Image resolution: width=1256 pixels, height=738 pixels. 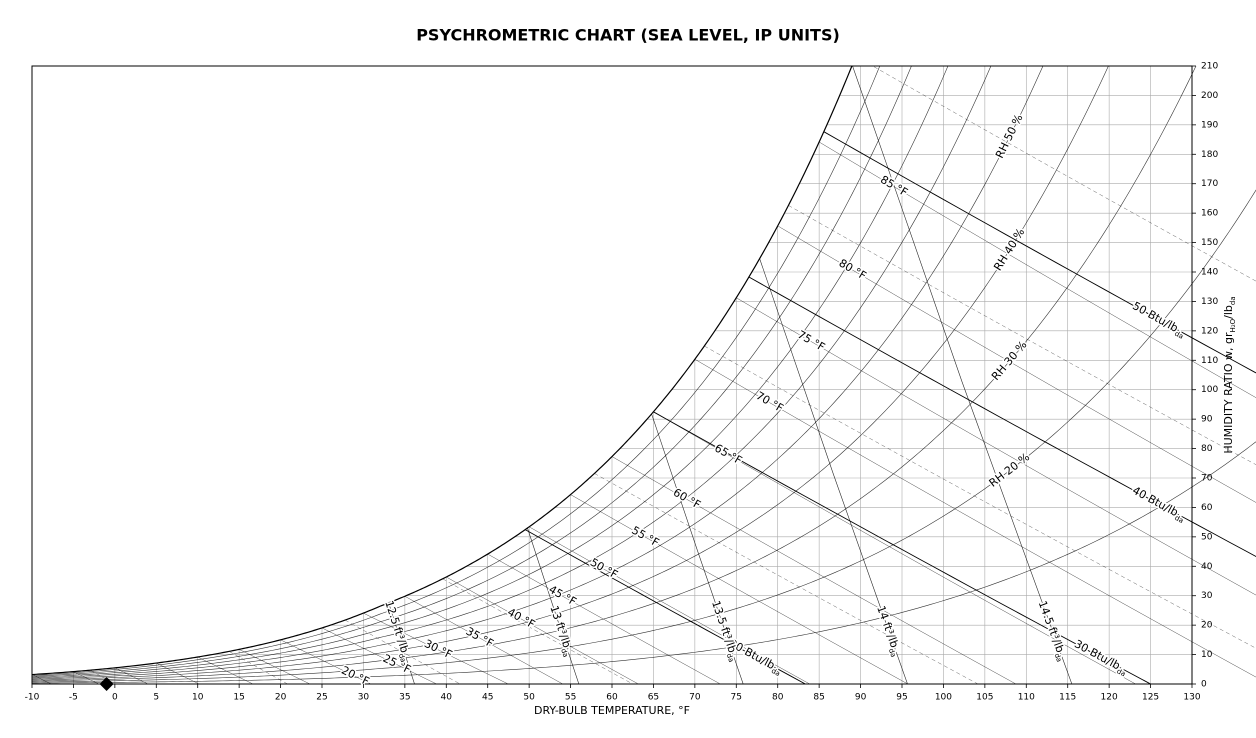 I want to click on x-tick-label: 105, so click(x=984, y=698).